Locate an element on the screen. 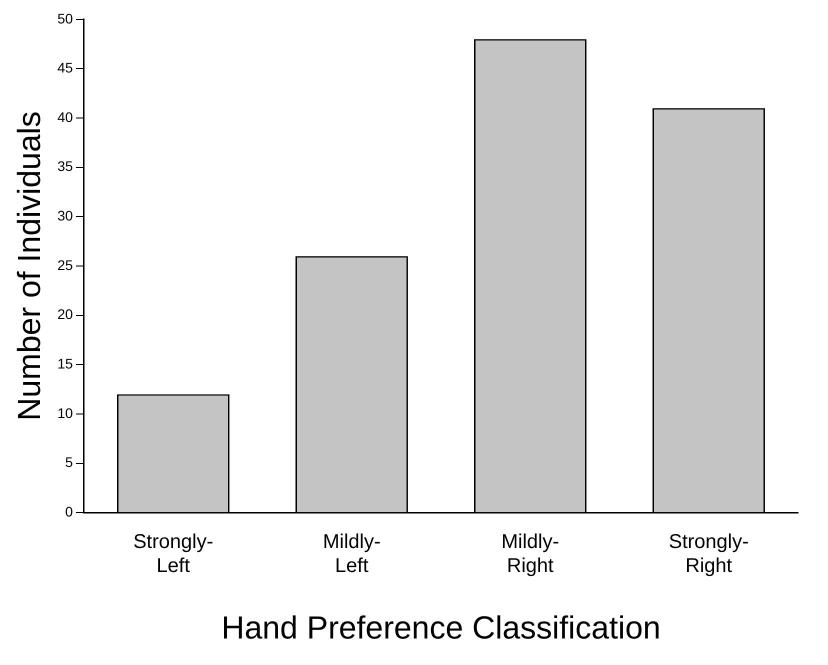 This screenshot has width=828, height=665. y-tick-label: 20 is located at coordinates (65, 314).